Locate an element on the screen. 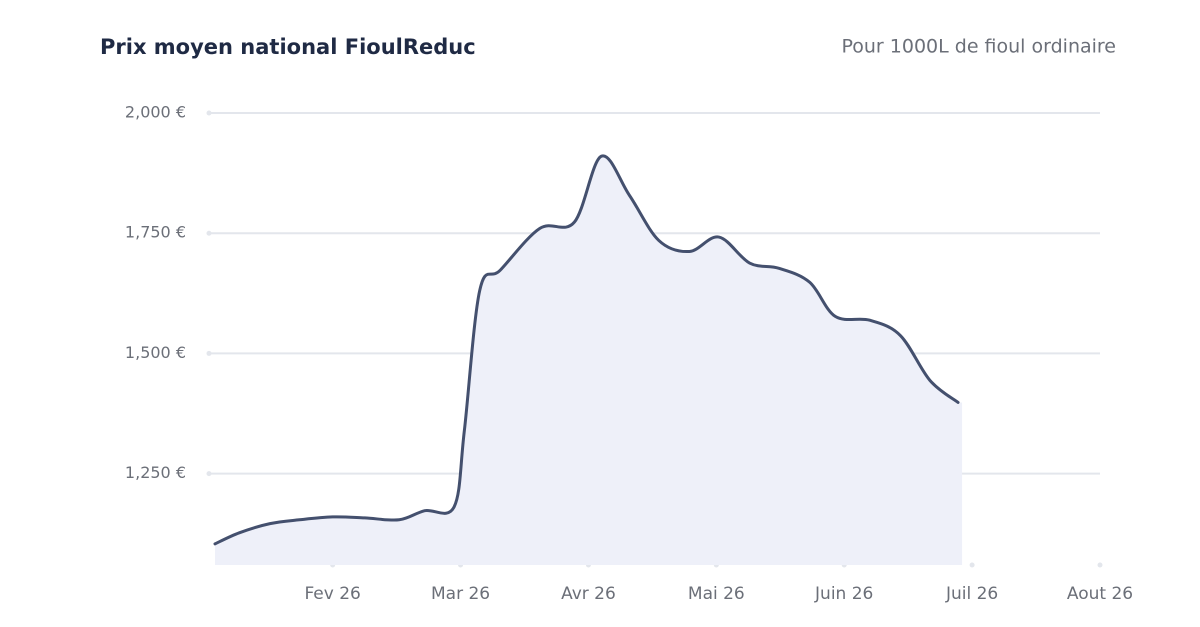 The image size is (1200, 627). chart-subtitle: Pour 1000L de fioul ordinaire is located at coordinates (978, 47).